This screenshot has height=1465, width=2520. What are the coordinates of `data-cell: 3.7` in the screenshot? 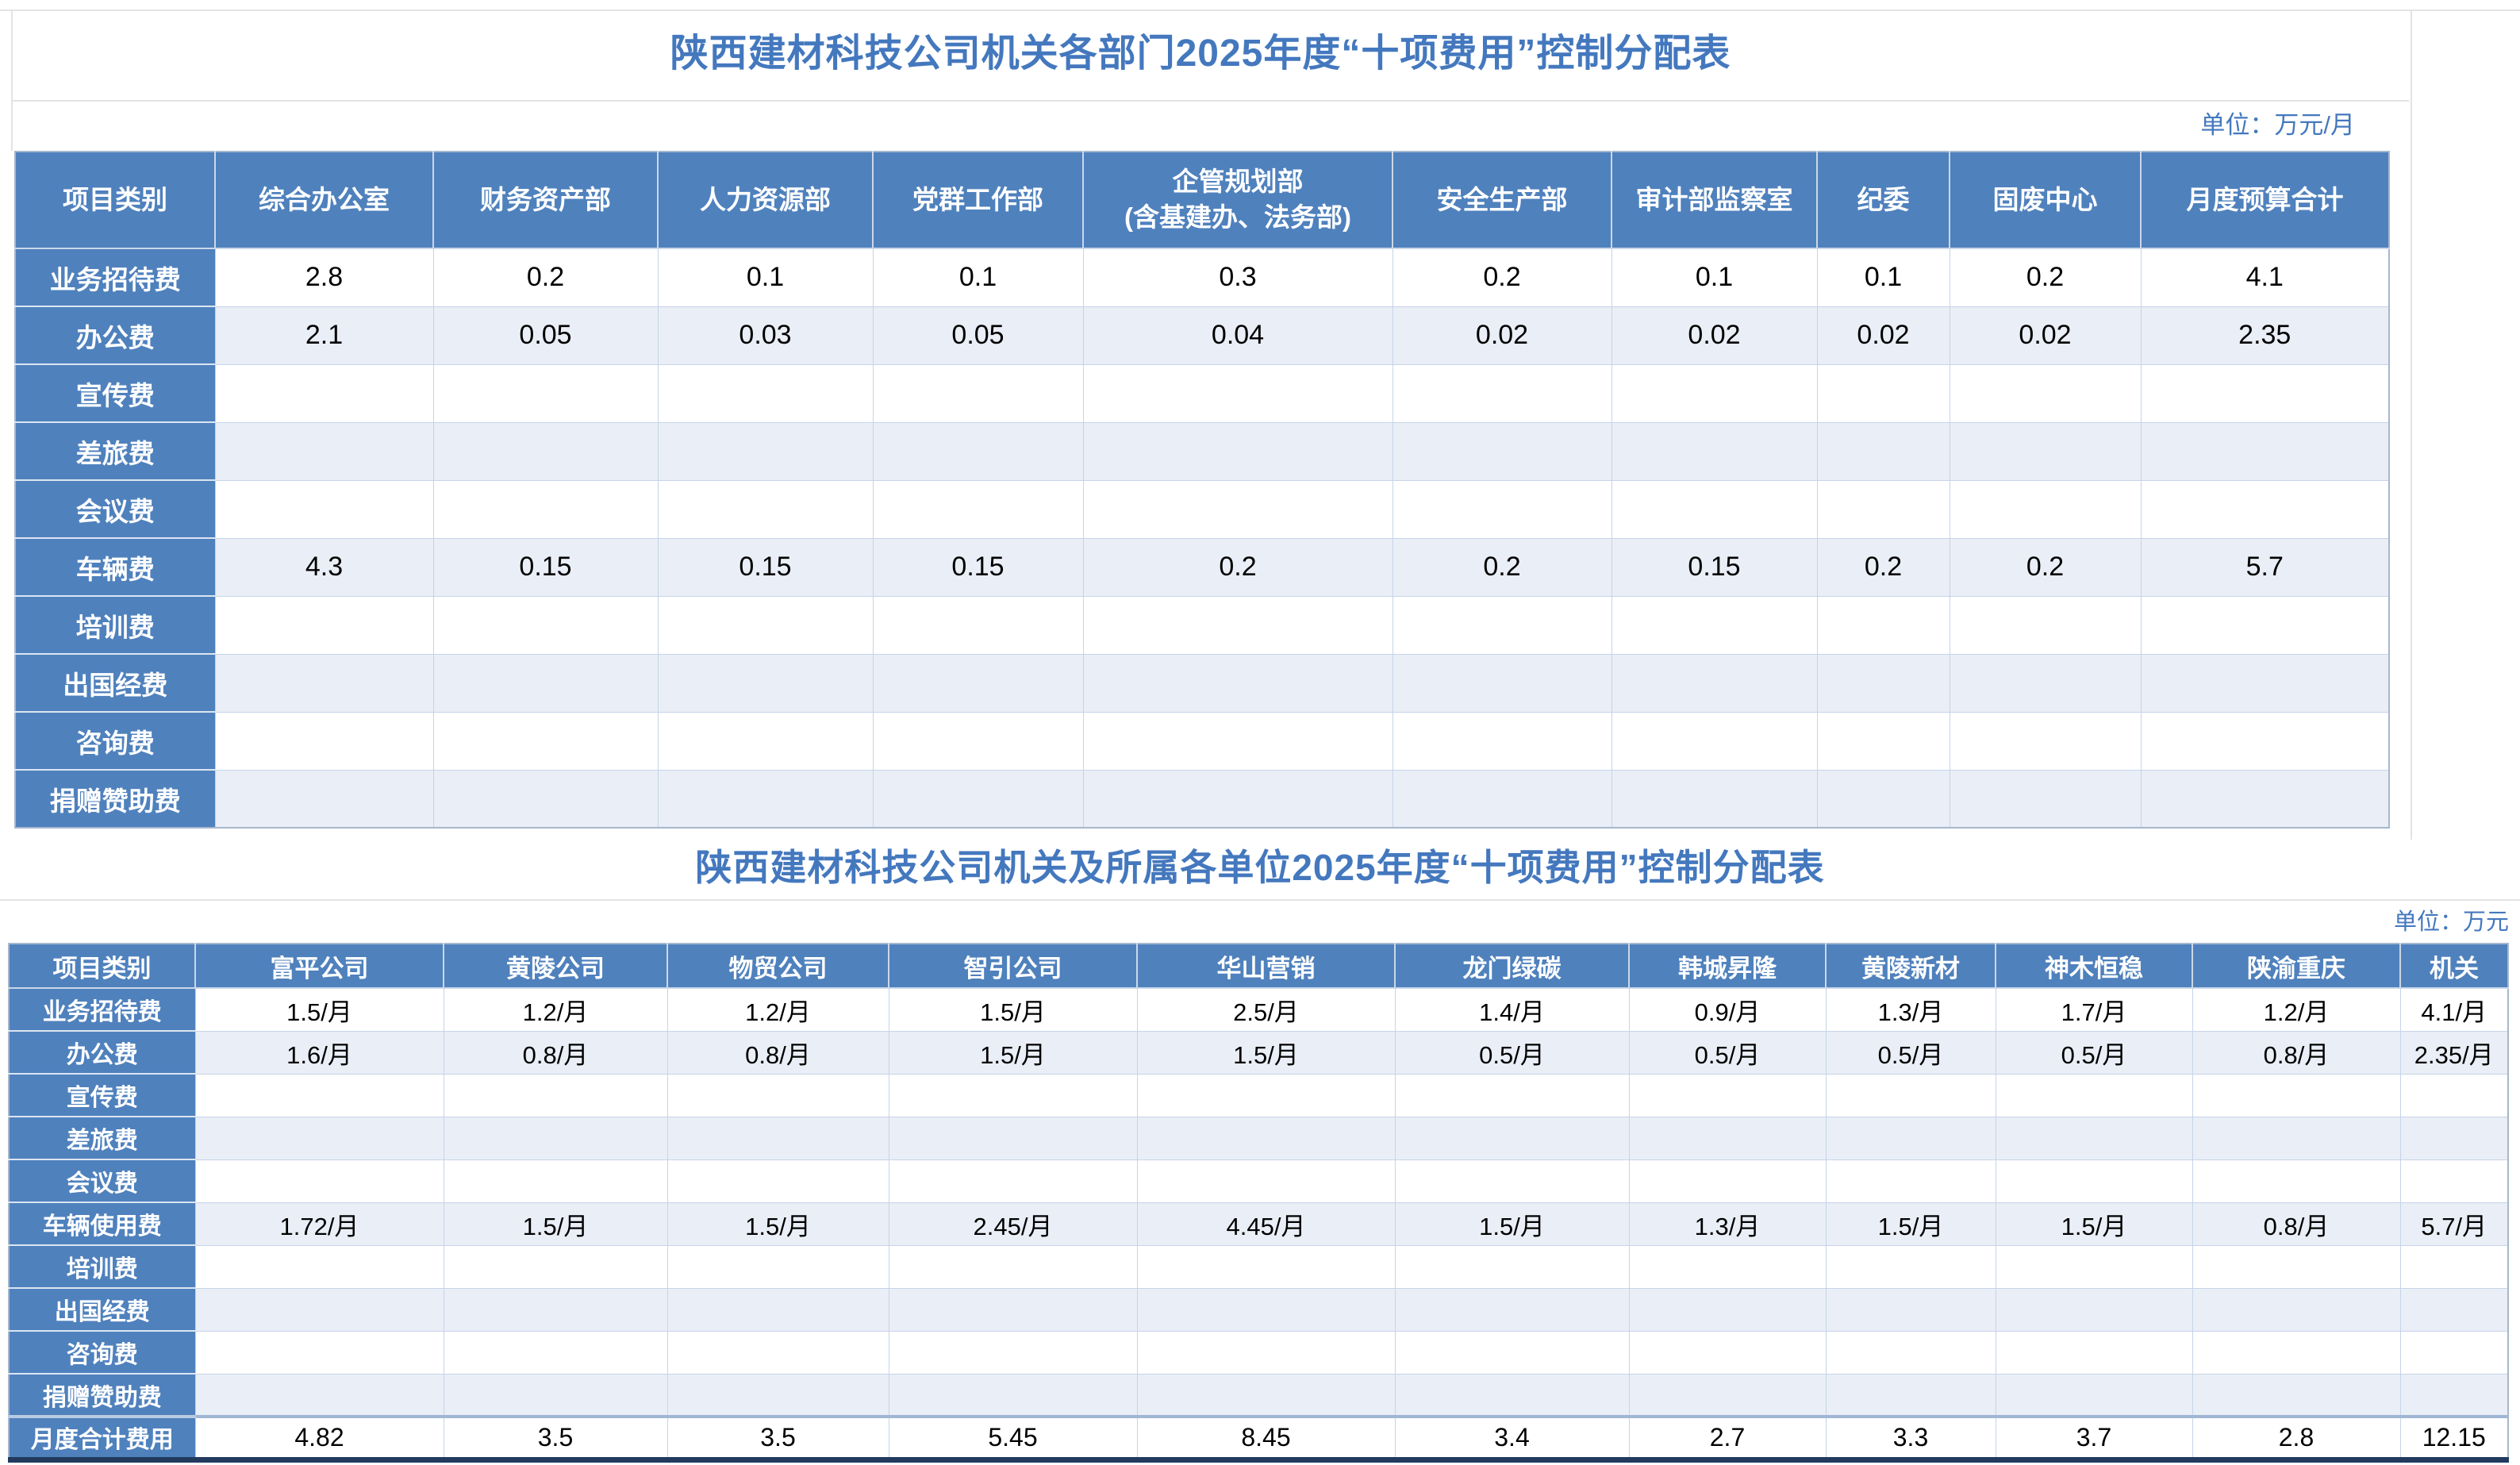 It's located at (2094, 1438).